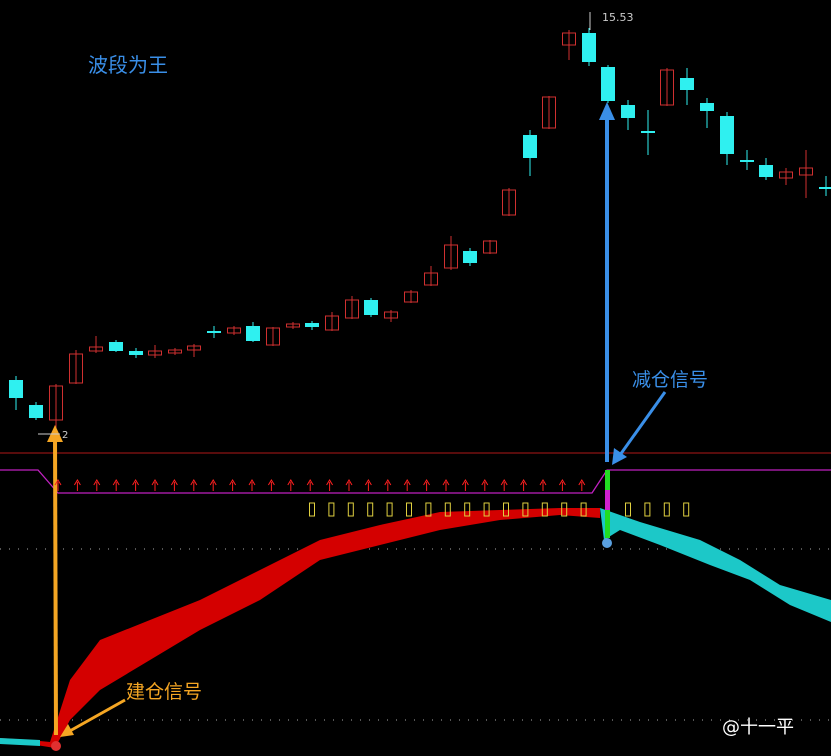 The width and height of the screenshot is (831, 756). Describe the element at coordinates (65, 435) in the screenshot. I see `low-label: 2` at that location.